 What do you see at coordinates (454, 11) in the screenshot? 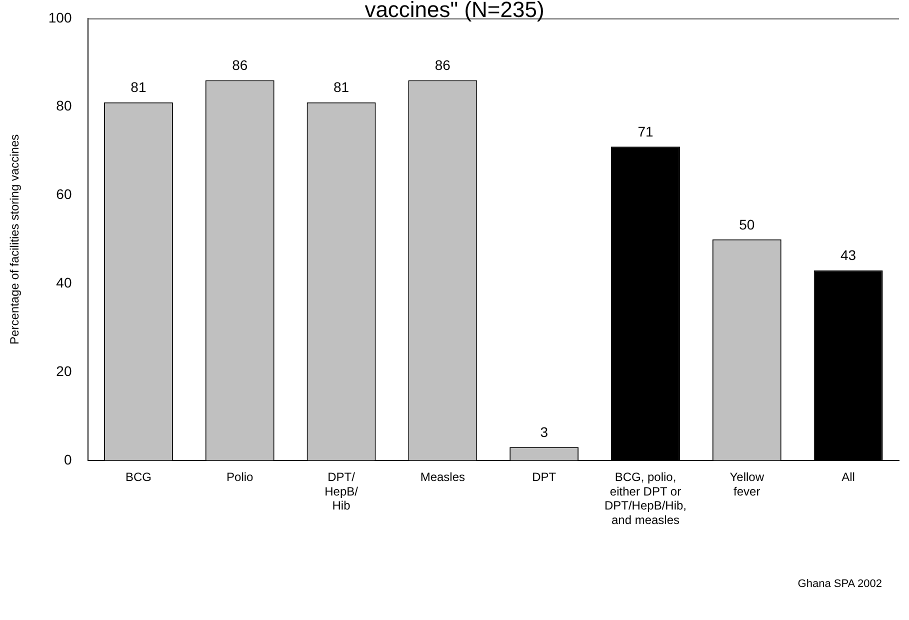
I see `chart-title: vaccines" (N=235)` at bounding box center [454, 11].